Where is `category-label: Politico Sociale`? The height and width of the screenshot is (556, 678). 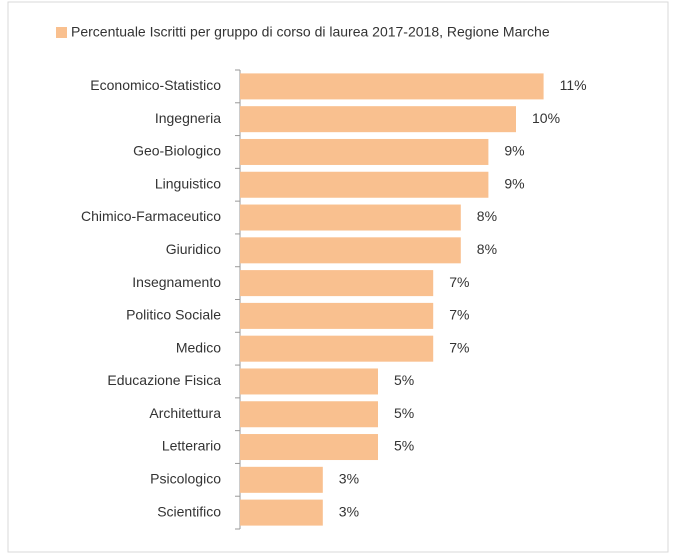
category-label: Politico Sociale is located at coordinates (173, 315).